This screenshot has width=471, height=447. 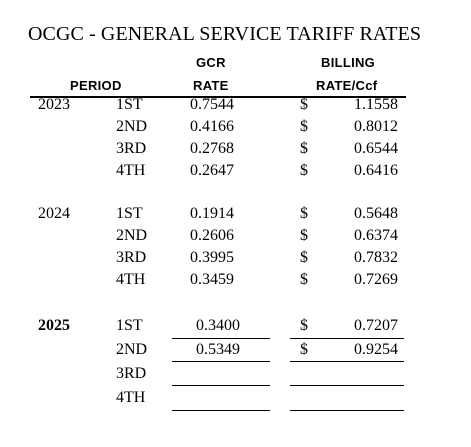 I want to click on billing-rate-cell: 0.6544, so click(x=376, y=148).